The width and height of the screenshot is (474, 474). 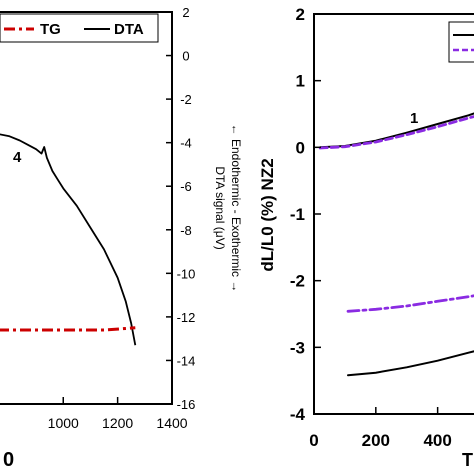 I want to click on left-x-tick-label: 1200, so click(x=117, y=423).